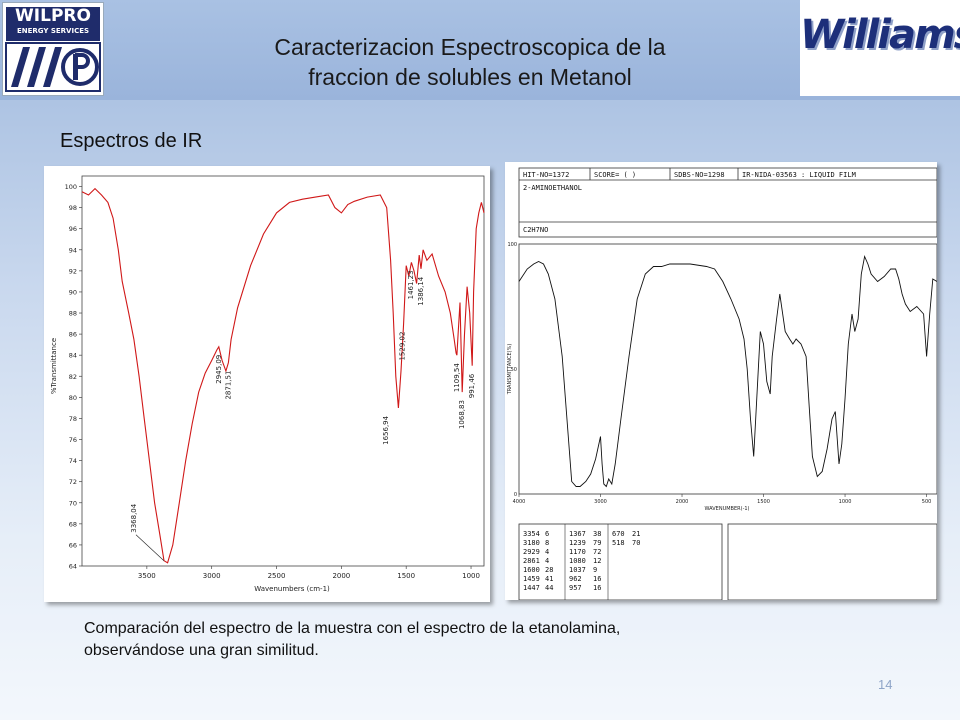 The image size is (960, 720). Describe the element at coordinates (406, 576) in the screenshot. I see `sample-x-tick-label: 1500` at that location.